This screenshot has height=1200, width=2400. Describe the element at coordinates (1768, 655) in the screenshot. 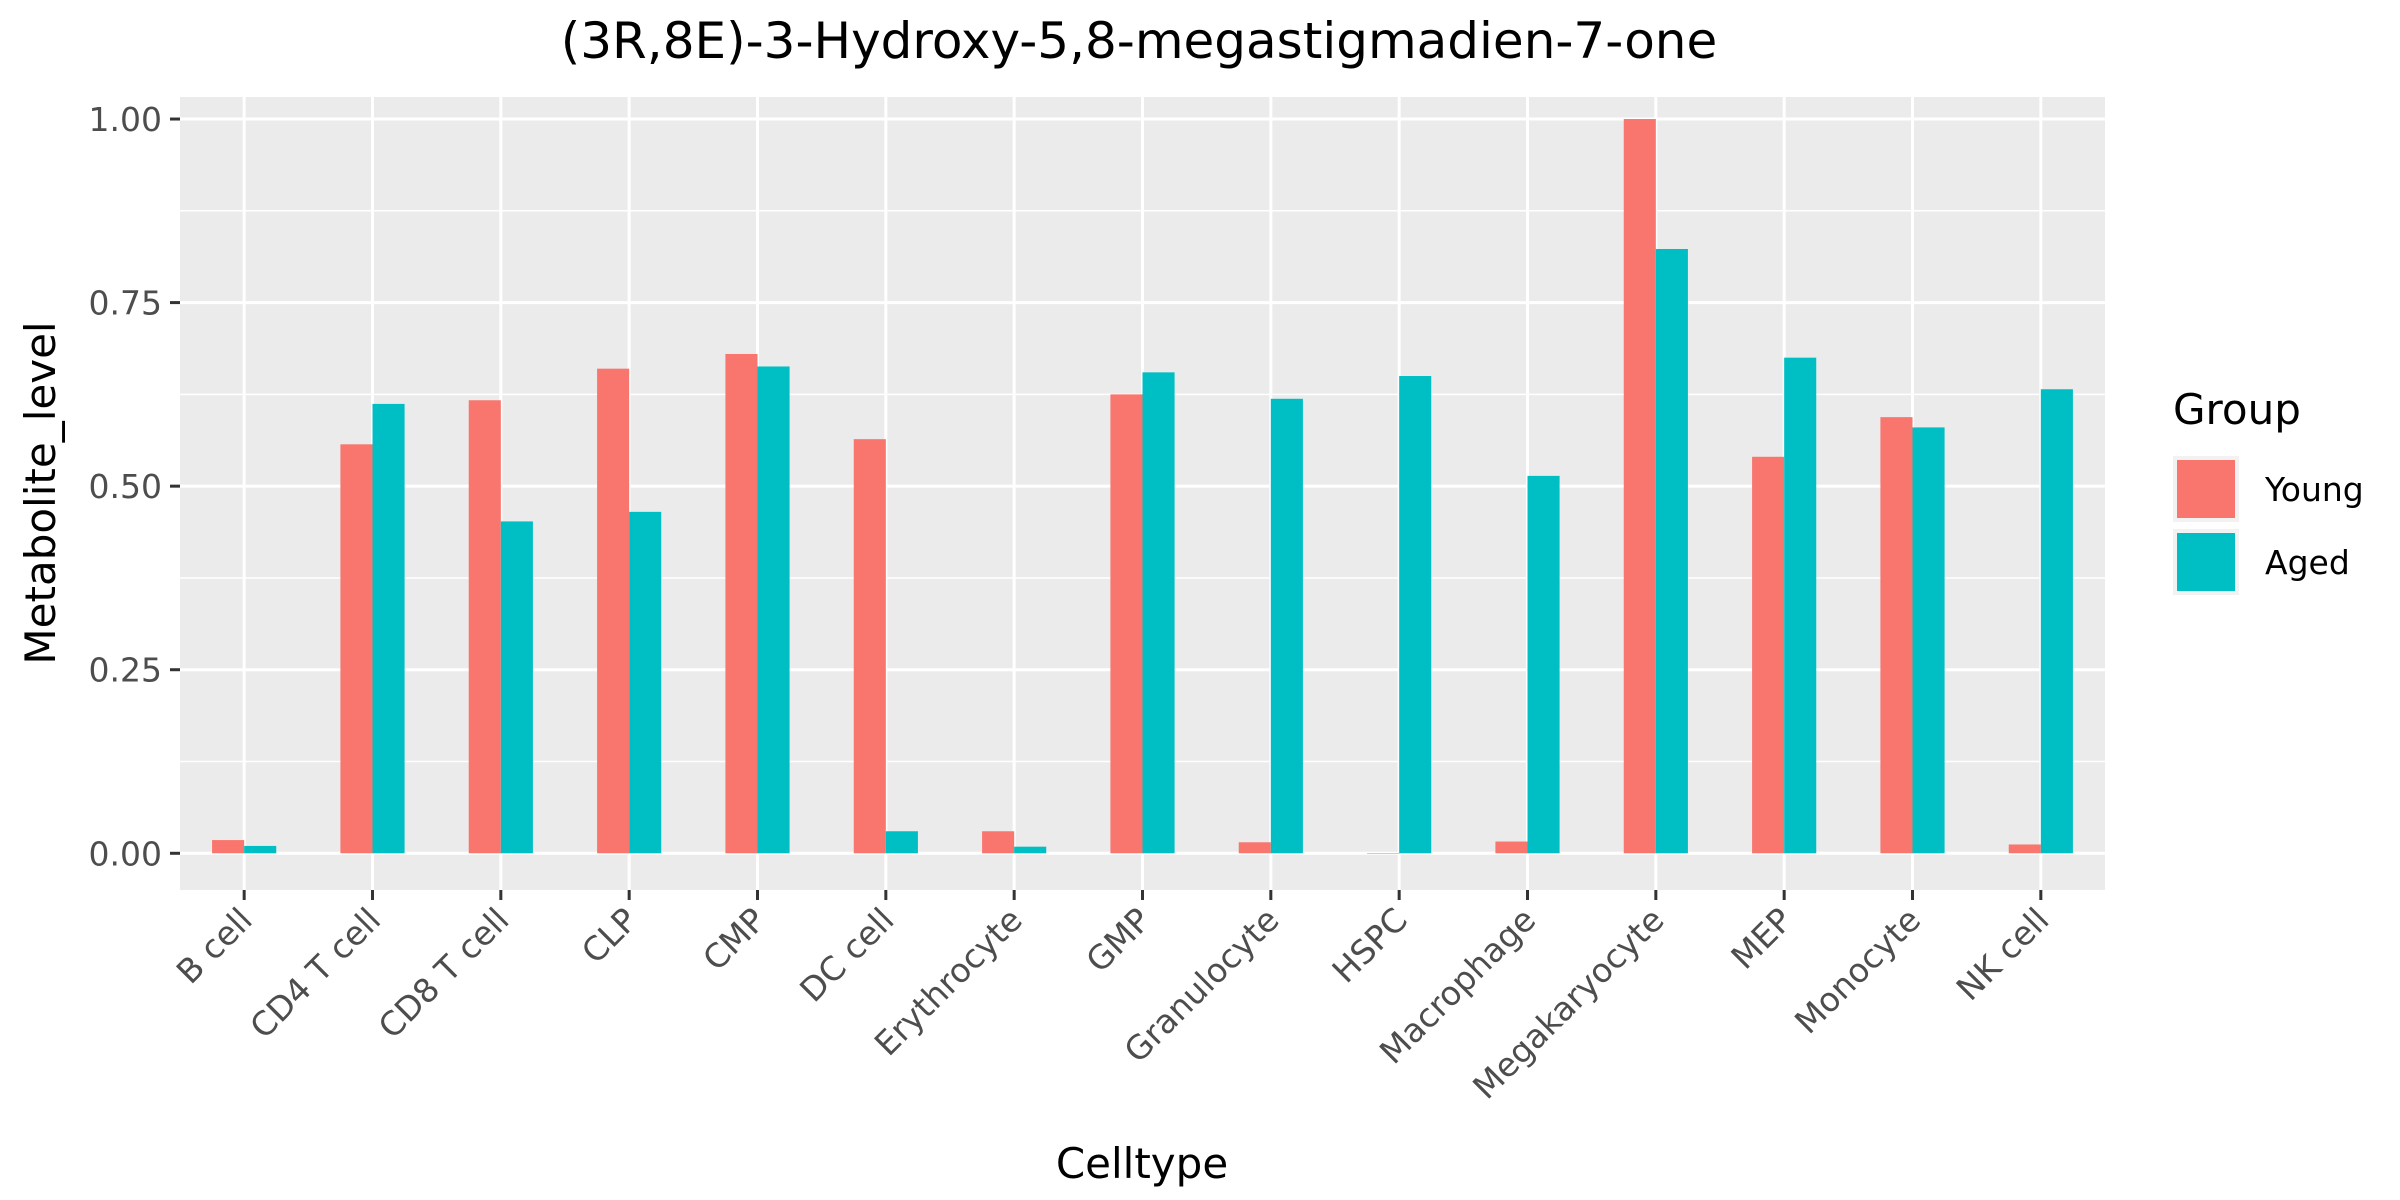

I see `bar-young-mep` at that location.